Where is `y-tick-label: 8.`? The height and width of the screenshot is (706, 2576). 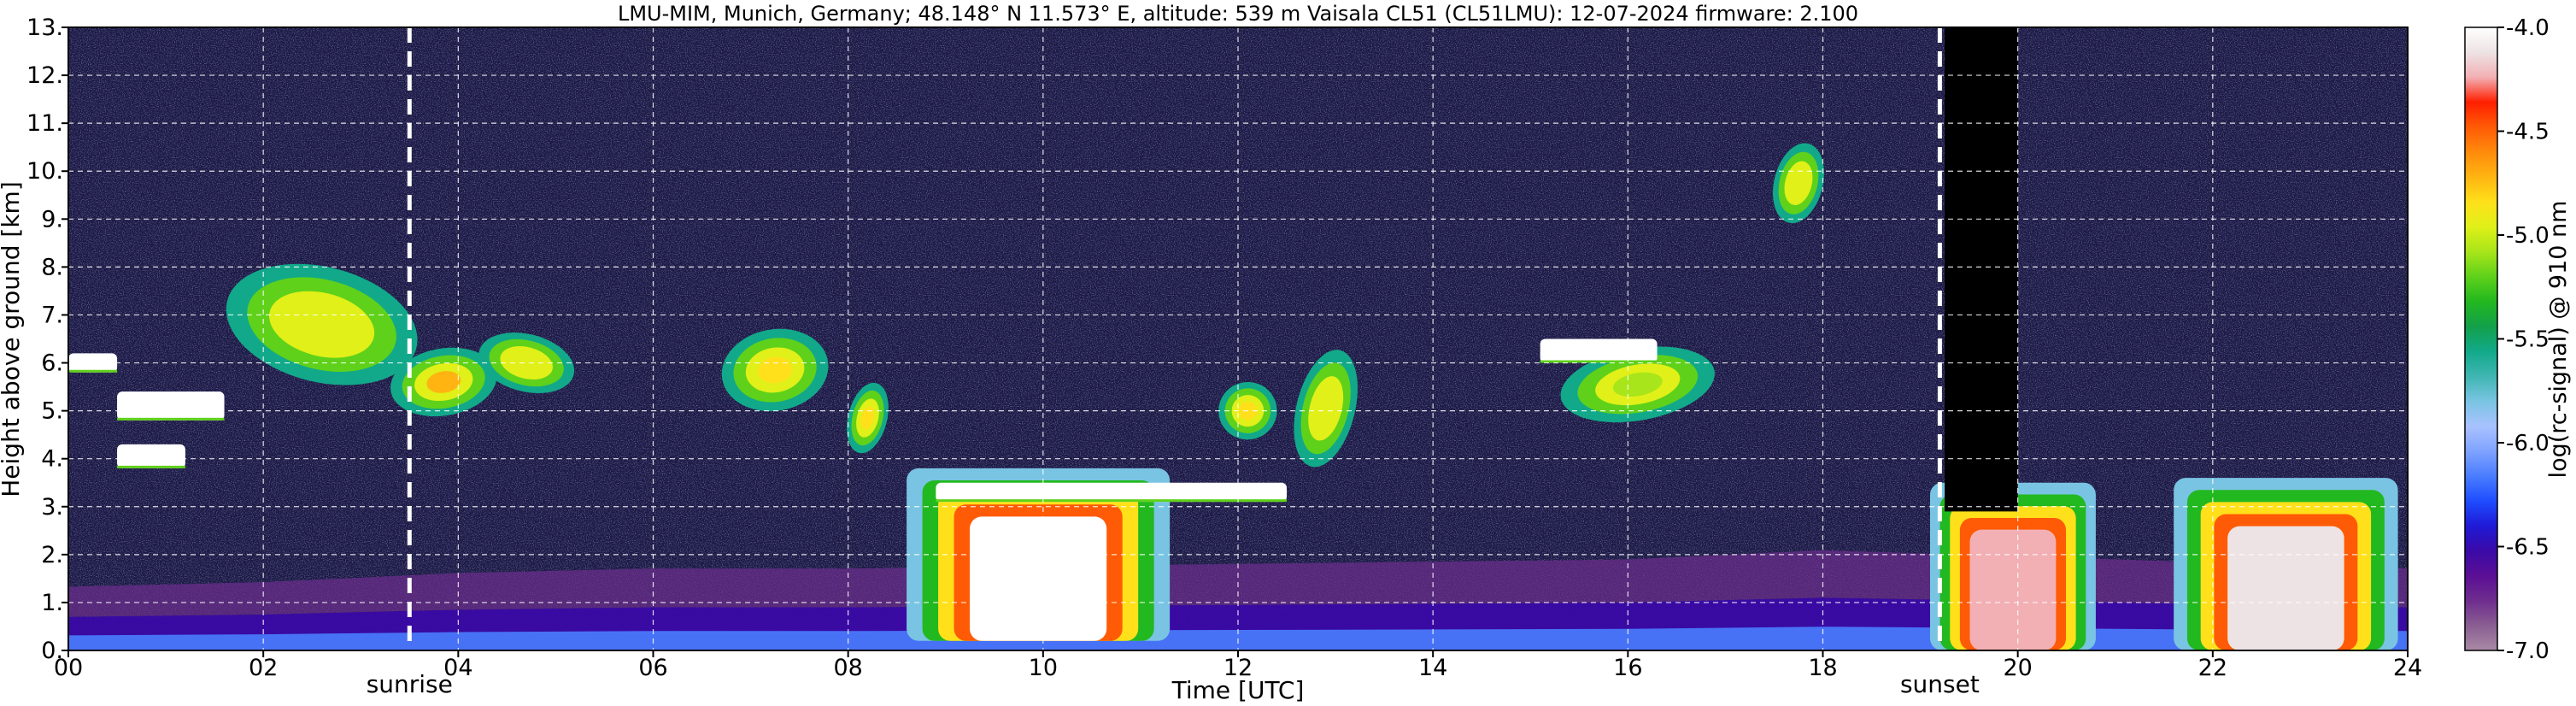 y-tick-label: 8. is located at coordinates (52, 267).